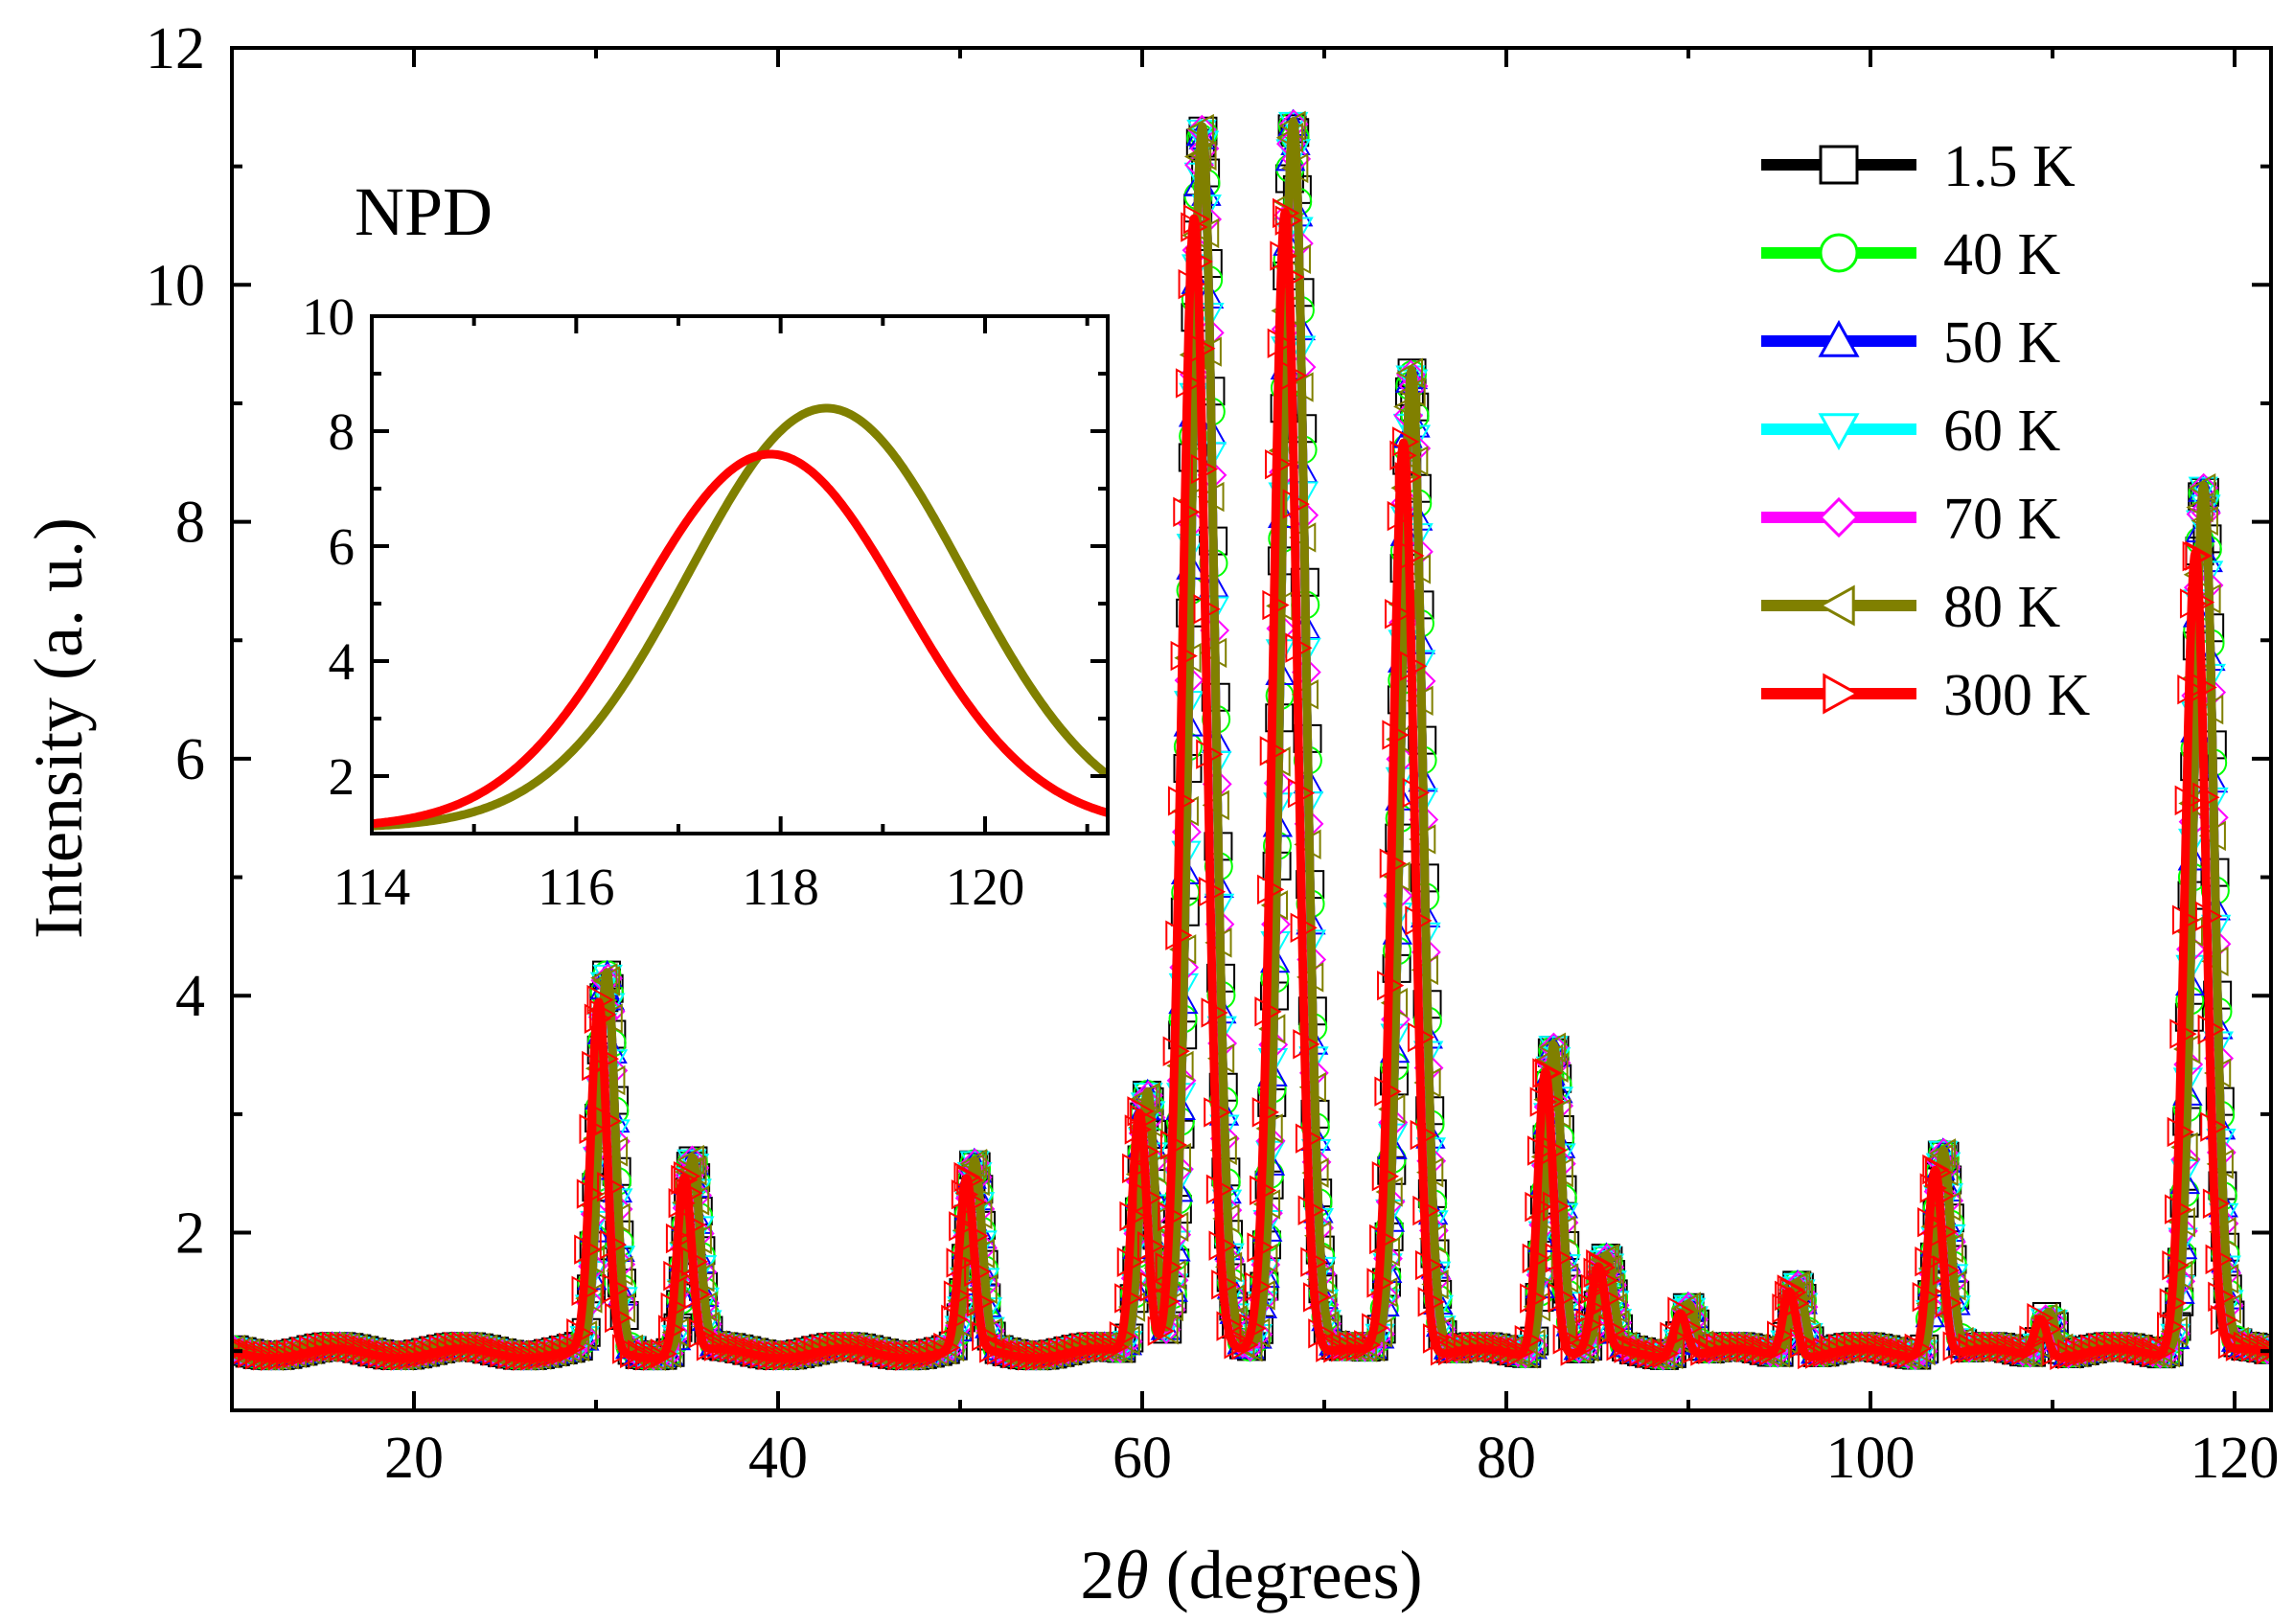  Describe the element at coordinates (329, 316) in the screenshot. I see `inset-y-tick-label: 10` at that location.